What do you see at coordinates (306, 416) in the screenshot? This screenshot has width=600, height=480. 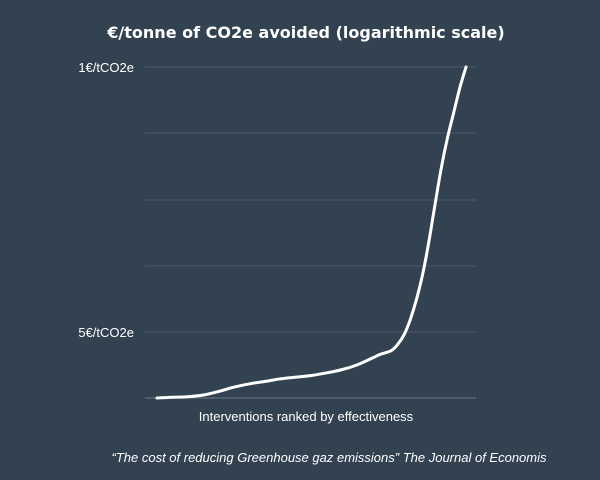 I see `x-axis-label: Interventions ranked by effectiveness` at bounding box center [306, 416].